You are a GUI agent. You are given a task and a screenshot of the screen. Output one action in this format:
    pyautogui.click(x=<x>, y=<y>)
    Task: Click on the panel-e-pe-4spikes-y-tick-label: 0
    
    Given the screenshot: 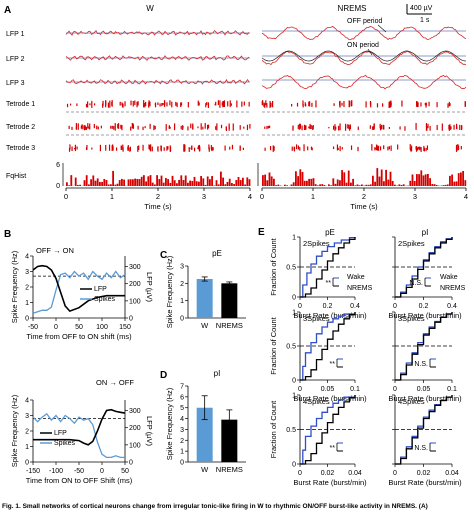 What is the action you would take?
    pyautogui.click(x=294, y=465)
    